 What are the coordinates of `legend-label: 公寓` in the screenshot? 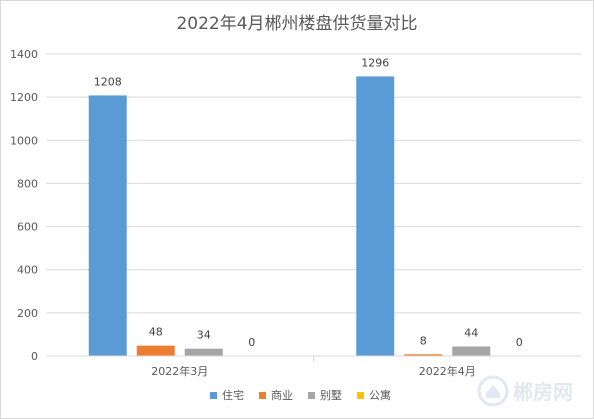 It's located at (380, 395).